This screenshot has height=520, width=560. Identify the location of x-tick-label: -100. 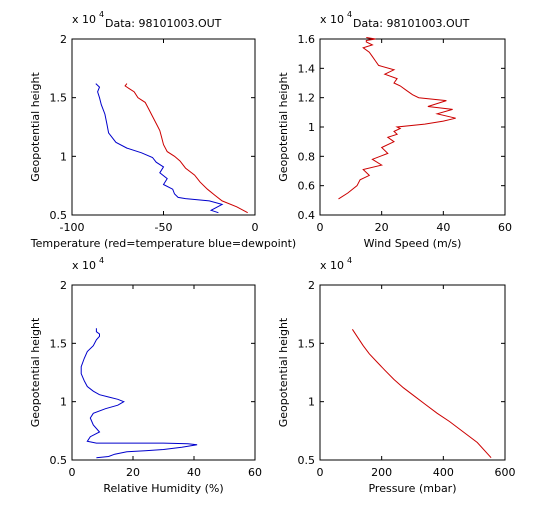
(72, 227).